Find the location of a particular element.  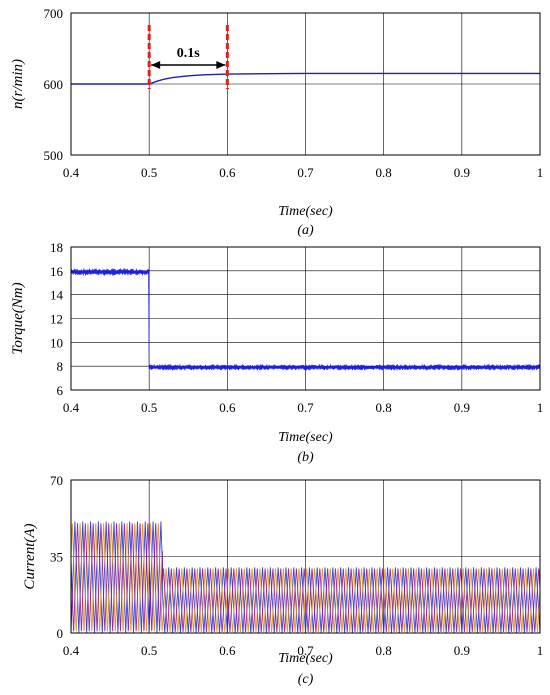

y-tick-label: 14 is located at coordinates (57, 295).